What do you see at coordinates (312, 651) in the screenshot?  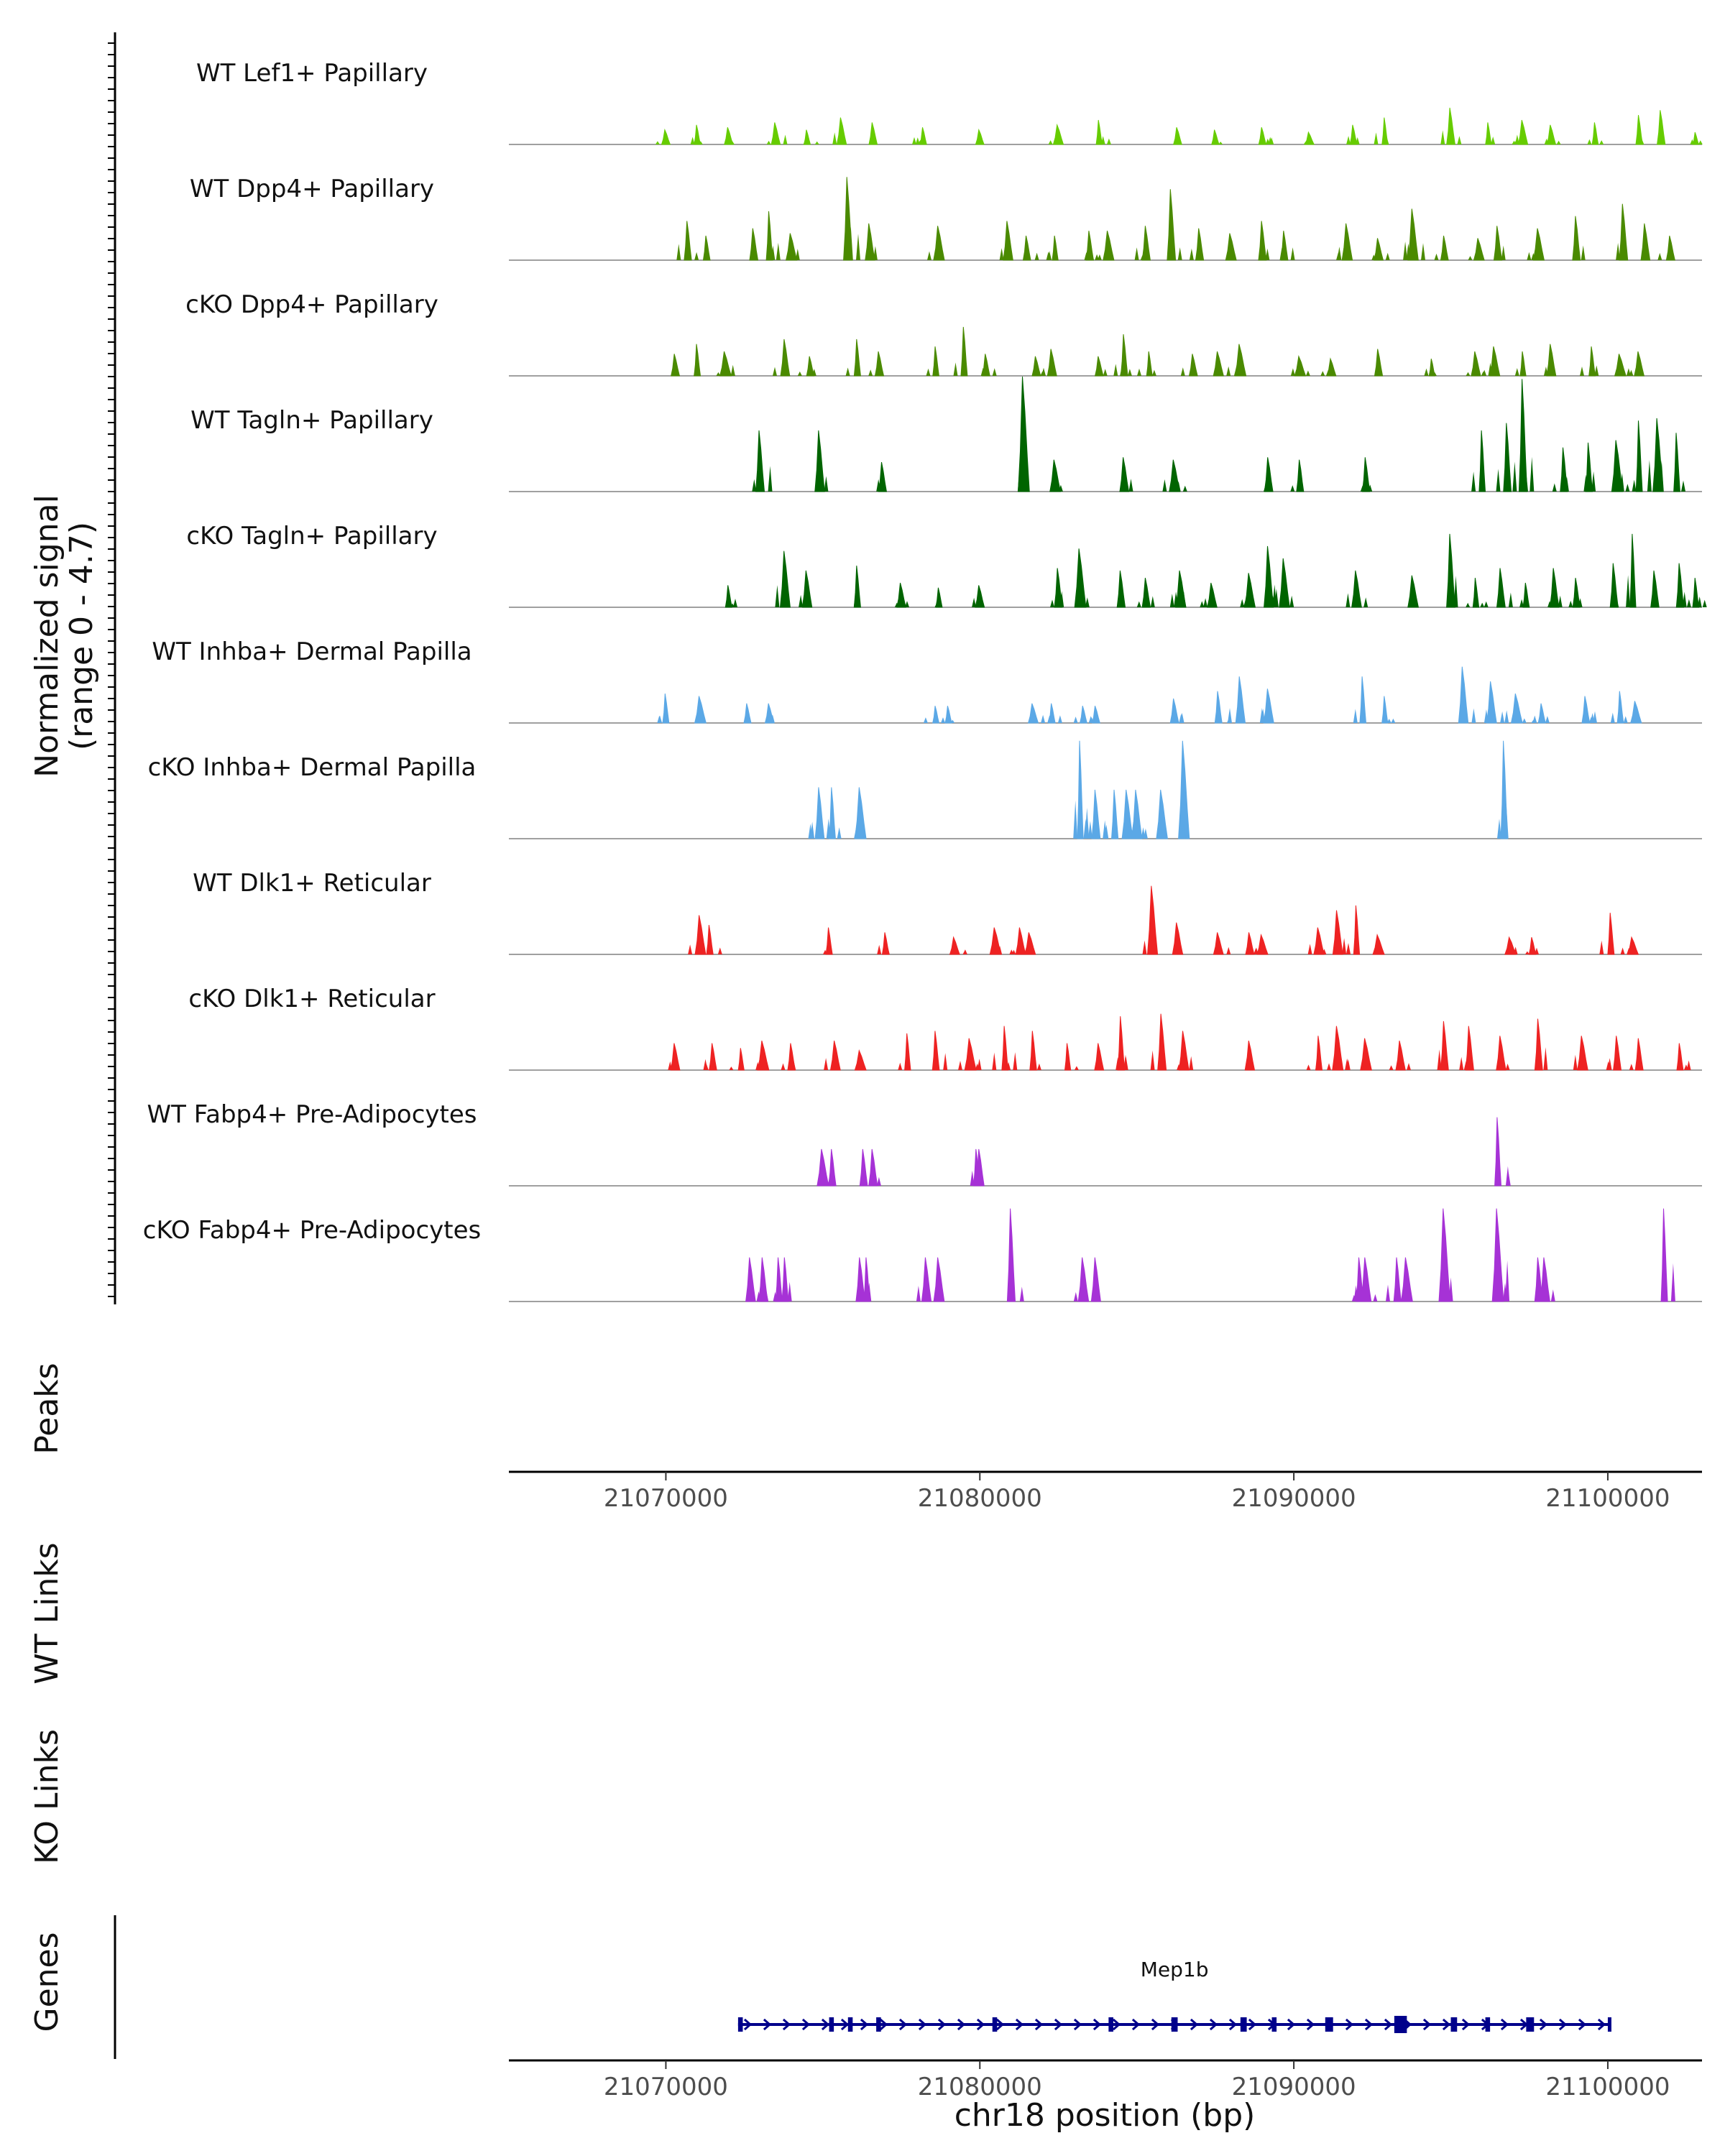 I see `track-label: WT Inhba+ Dermal Papilla` at bounding box center [312, 651].